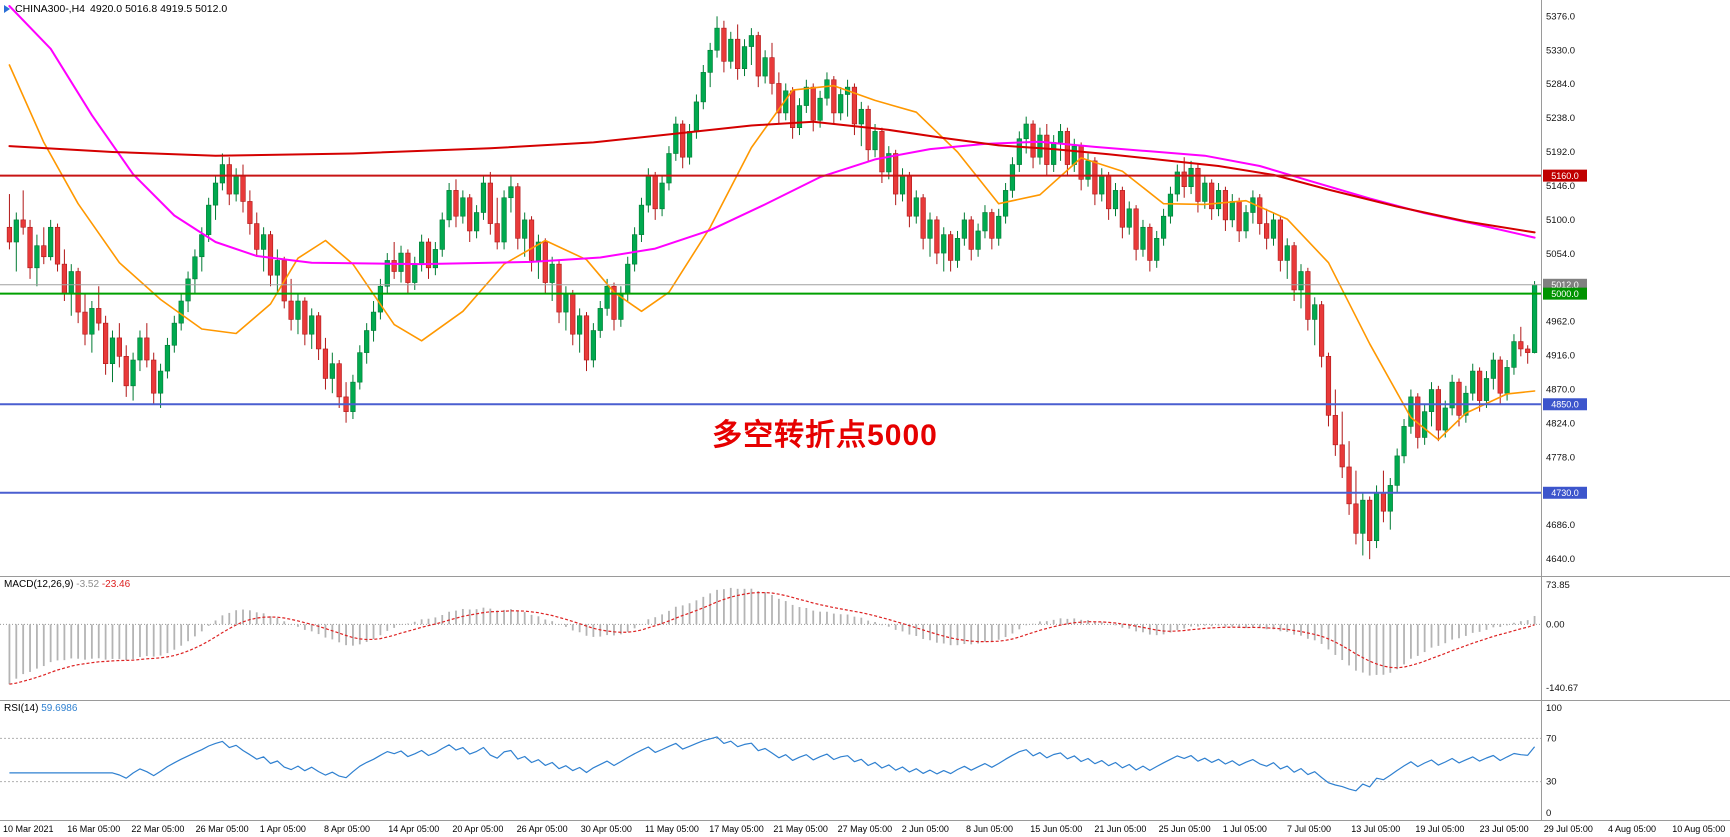 This screenshot has height=837, width=1730. I want to click on rsi-tick: 70, so click(1551, 738).